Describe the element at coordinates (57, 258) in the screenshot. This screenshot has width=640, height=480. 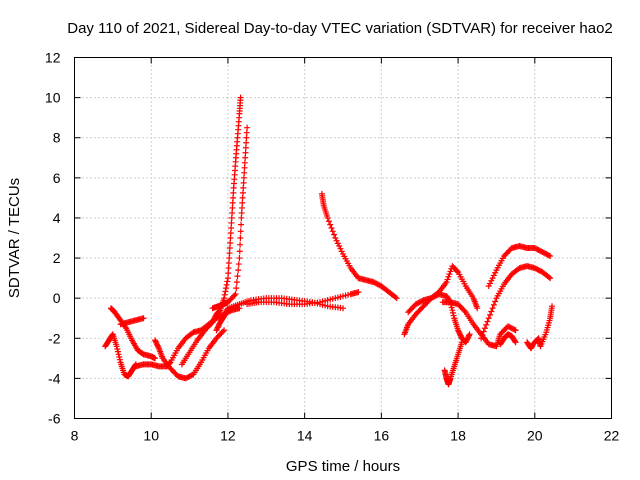
I see `y-tick-label: 2` at that location.